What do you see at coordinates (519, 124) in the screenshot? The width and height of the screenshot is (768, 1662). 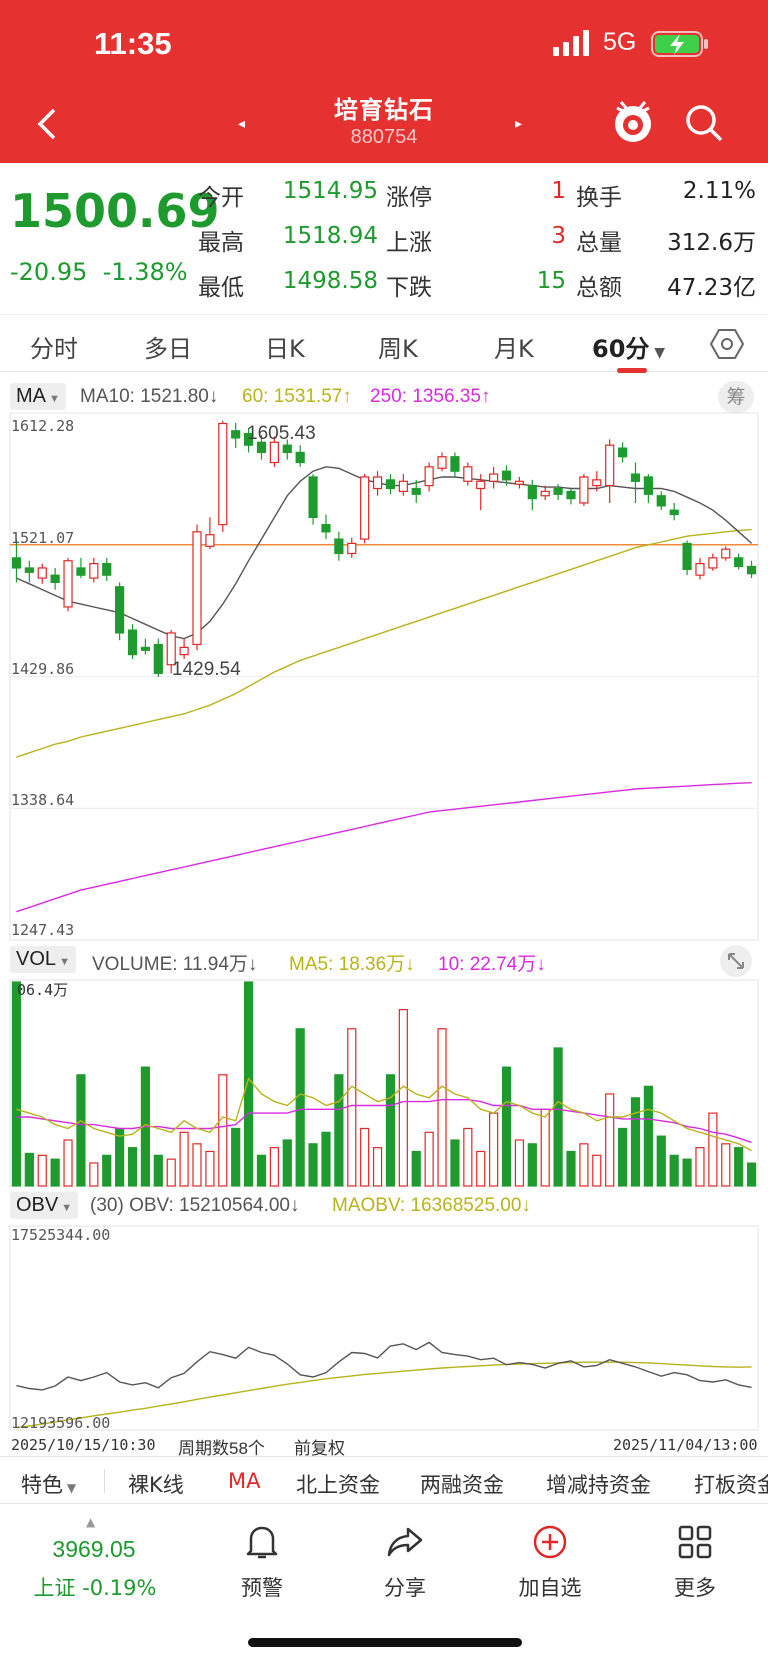 I see `next-stock-arrow-icon: ▸` at bounding box center [519, 124].